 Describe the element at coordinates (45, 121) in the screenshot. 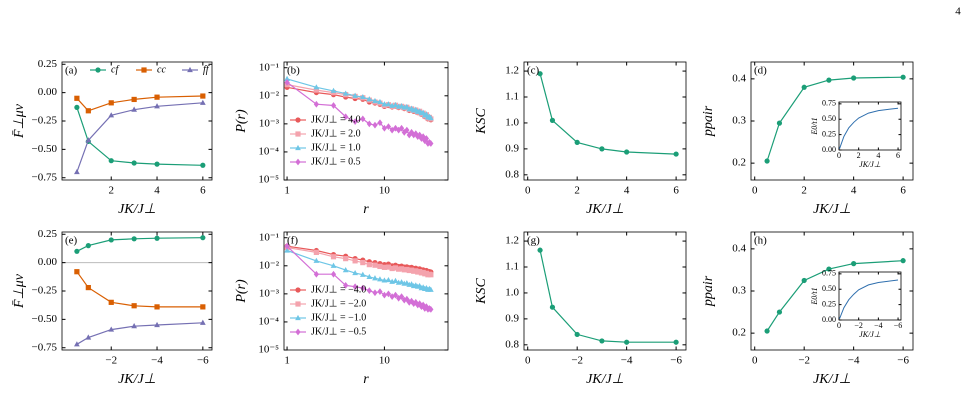

I see `y-tick-label: −0.25` at that location.